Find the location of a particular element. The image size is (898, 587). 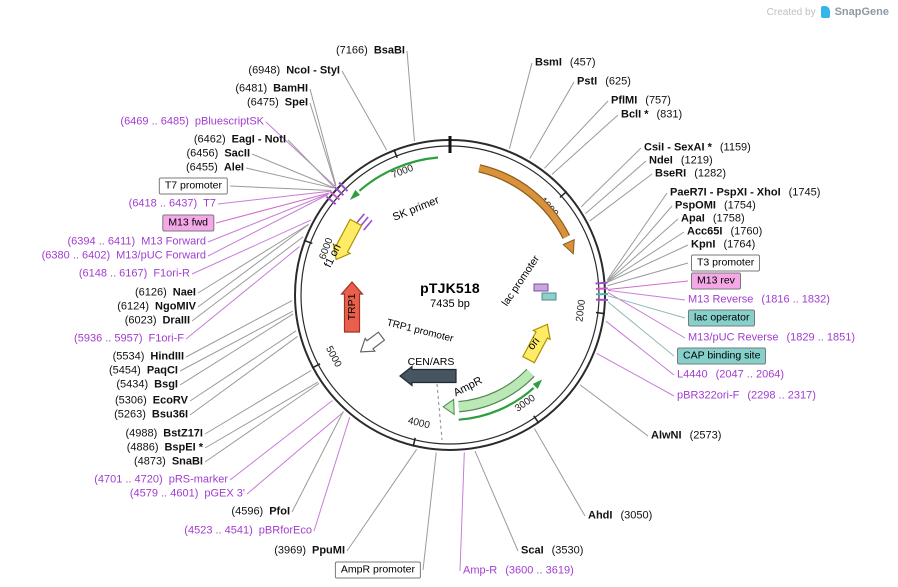

promoter-label: T7 promoter is located at coordinates (193, 186).